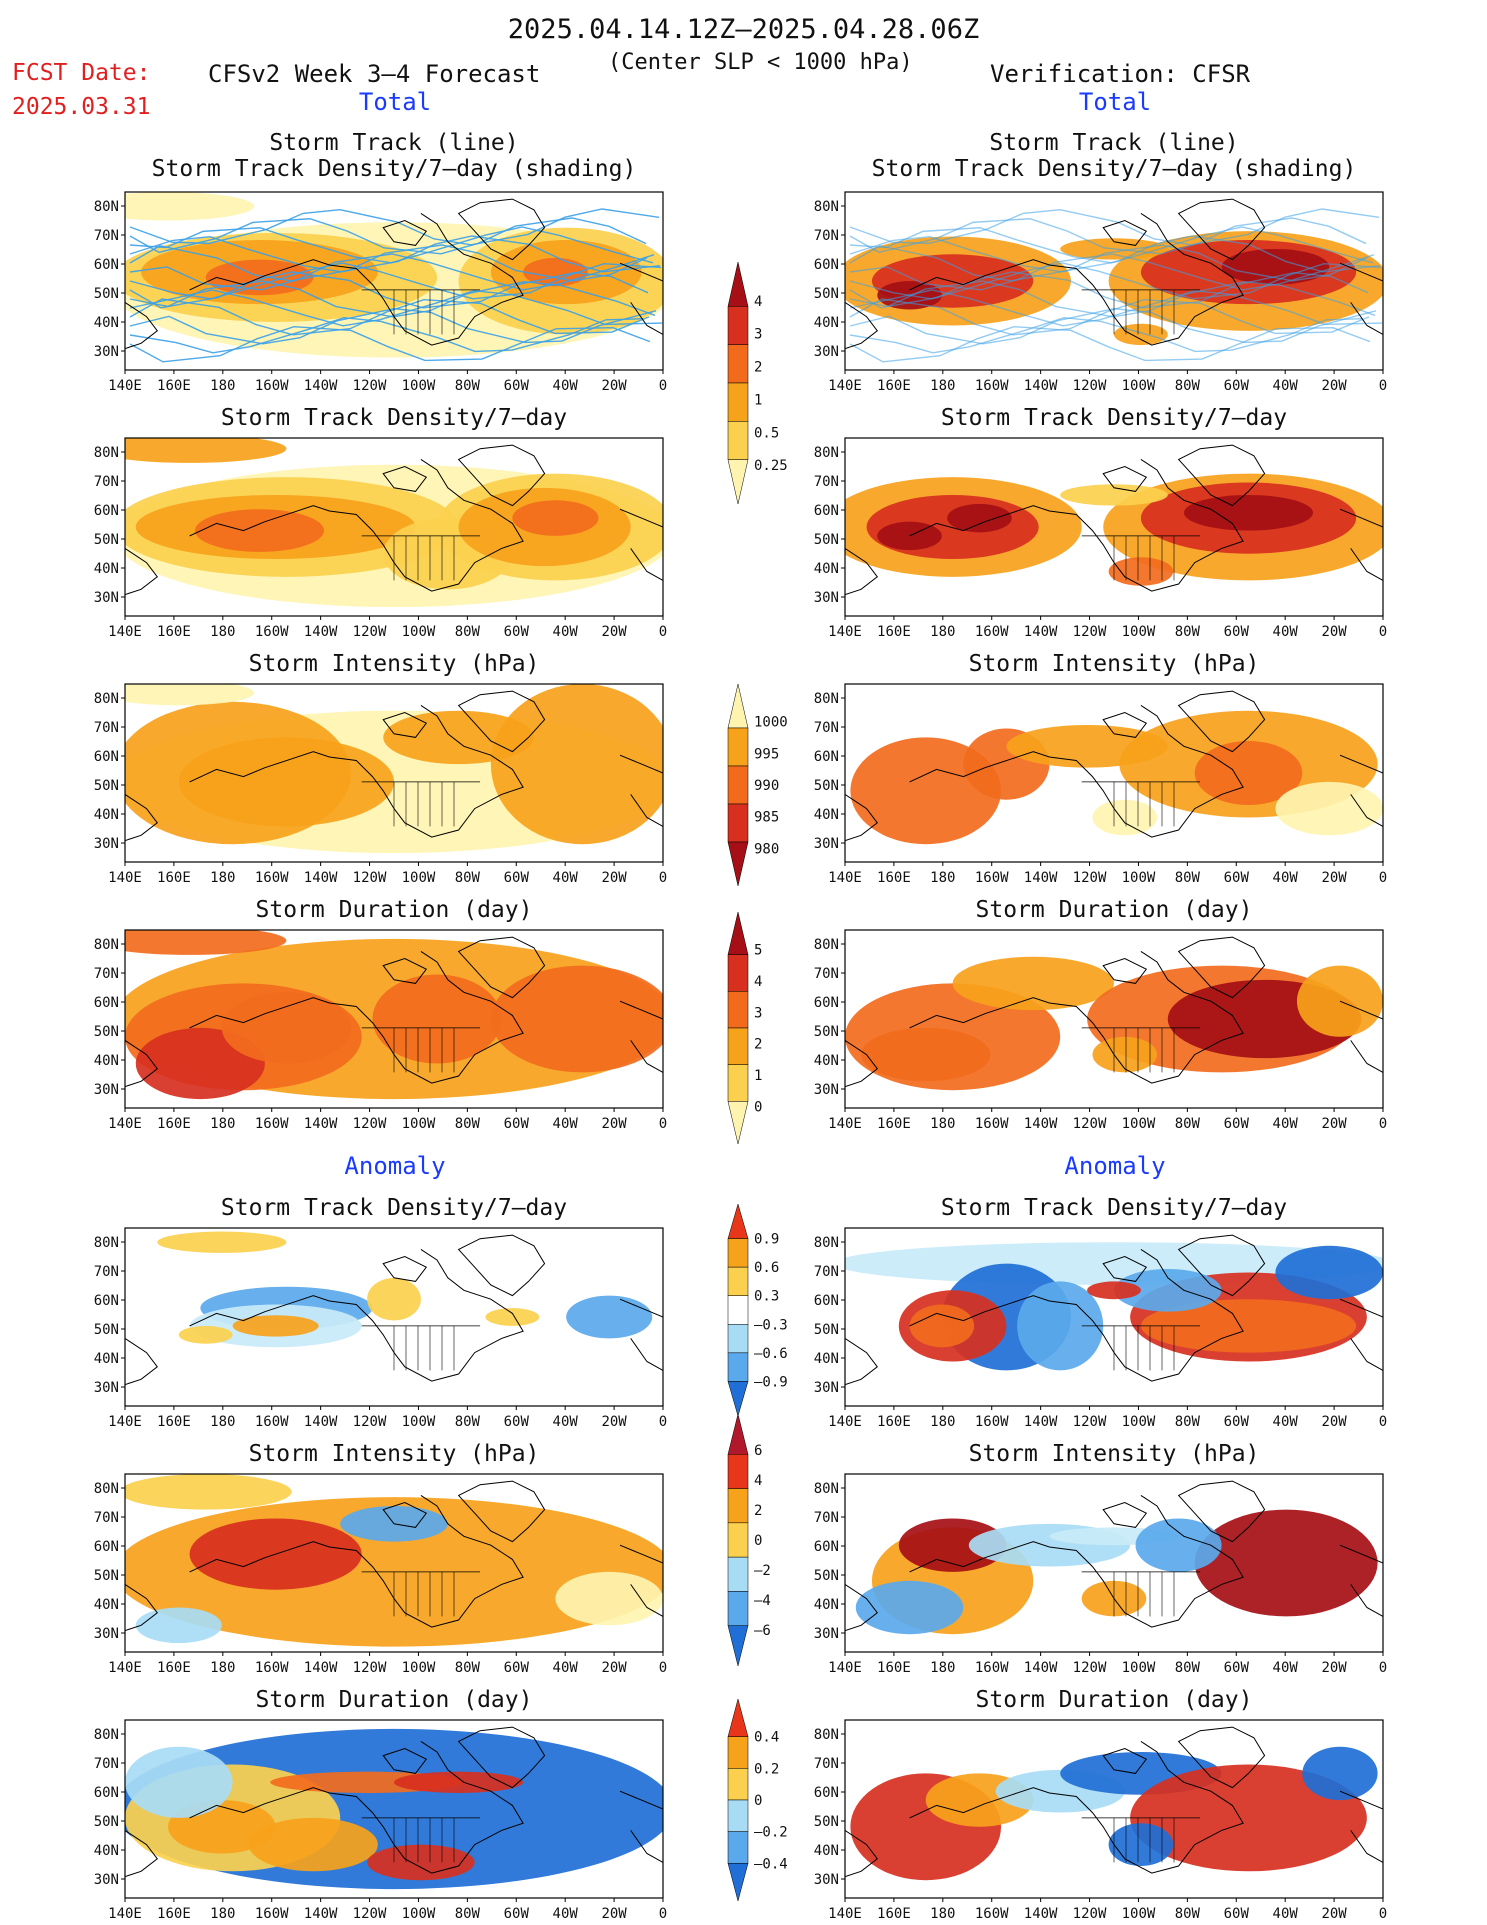  I want to click on colorbar-label: –0.9, so click(771, 1382).